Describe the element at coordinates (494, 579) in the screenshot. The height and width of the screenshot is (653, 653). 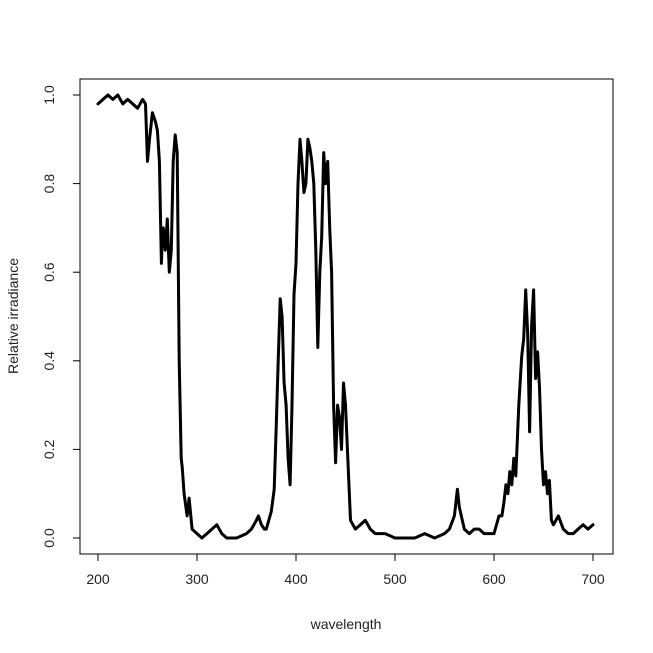
I see `x-tick-label: 600` at that location.